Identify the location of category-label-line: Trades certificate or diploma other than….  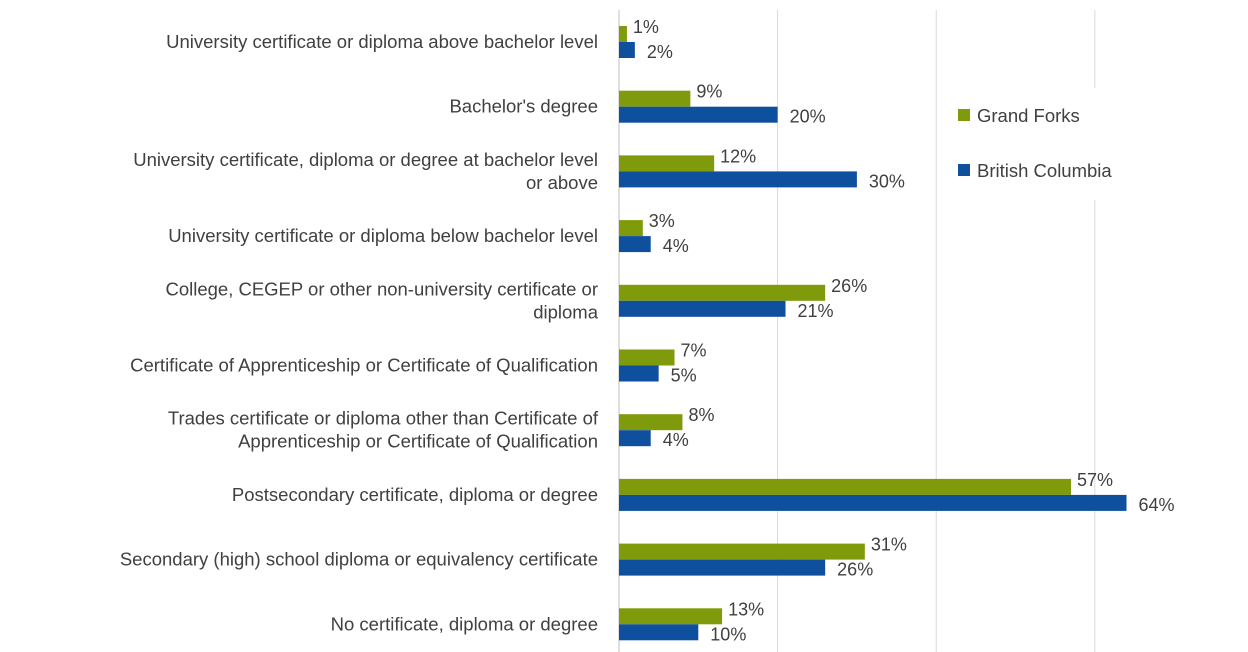
(383, 418).